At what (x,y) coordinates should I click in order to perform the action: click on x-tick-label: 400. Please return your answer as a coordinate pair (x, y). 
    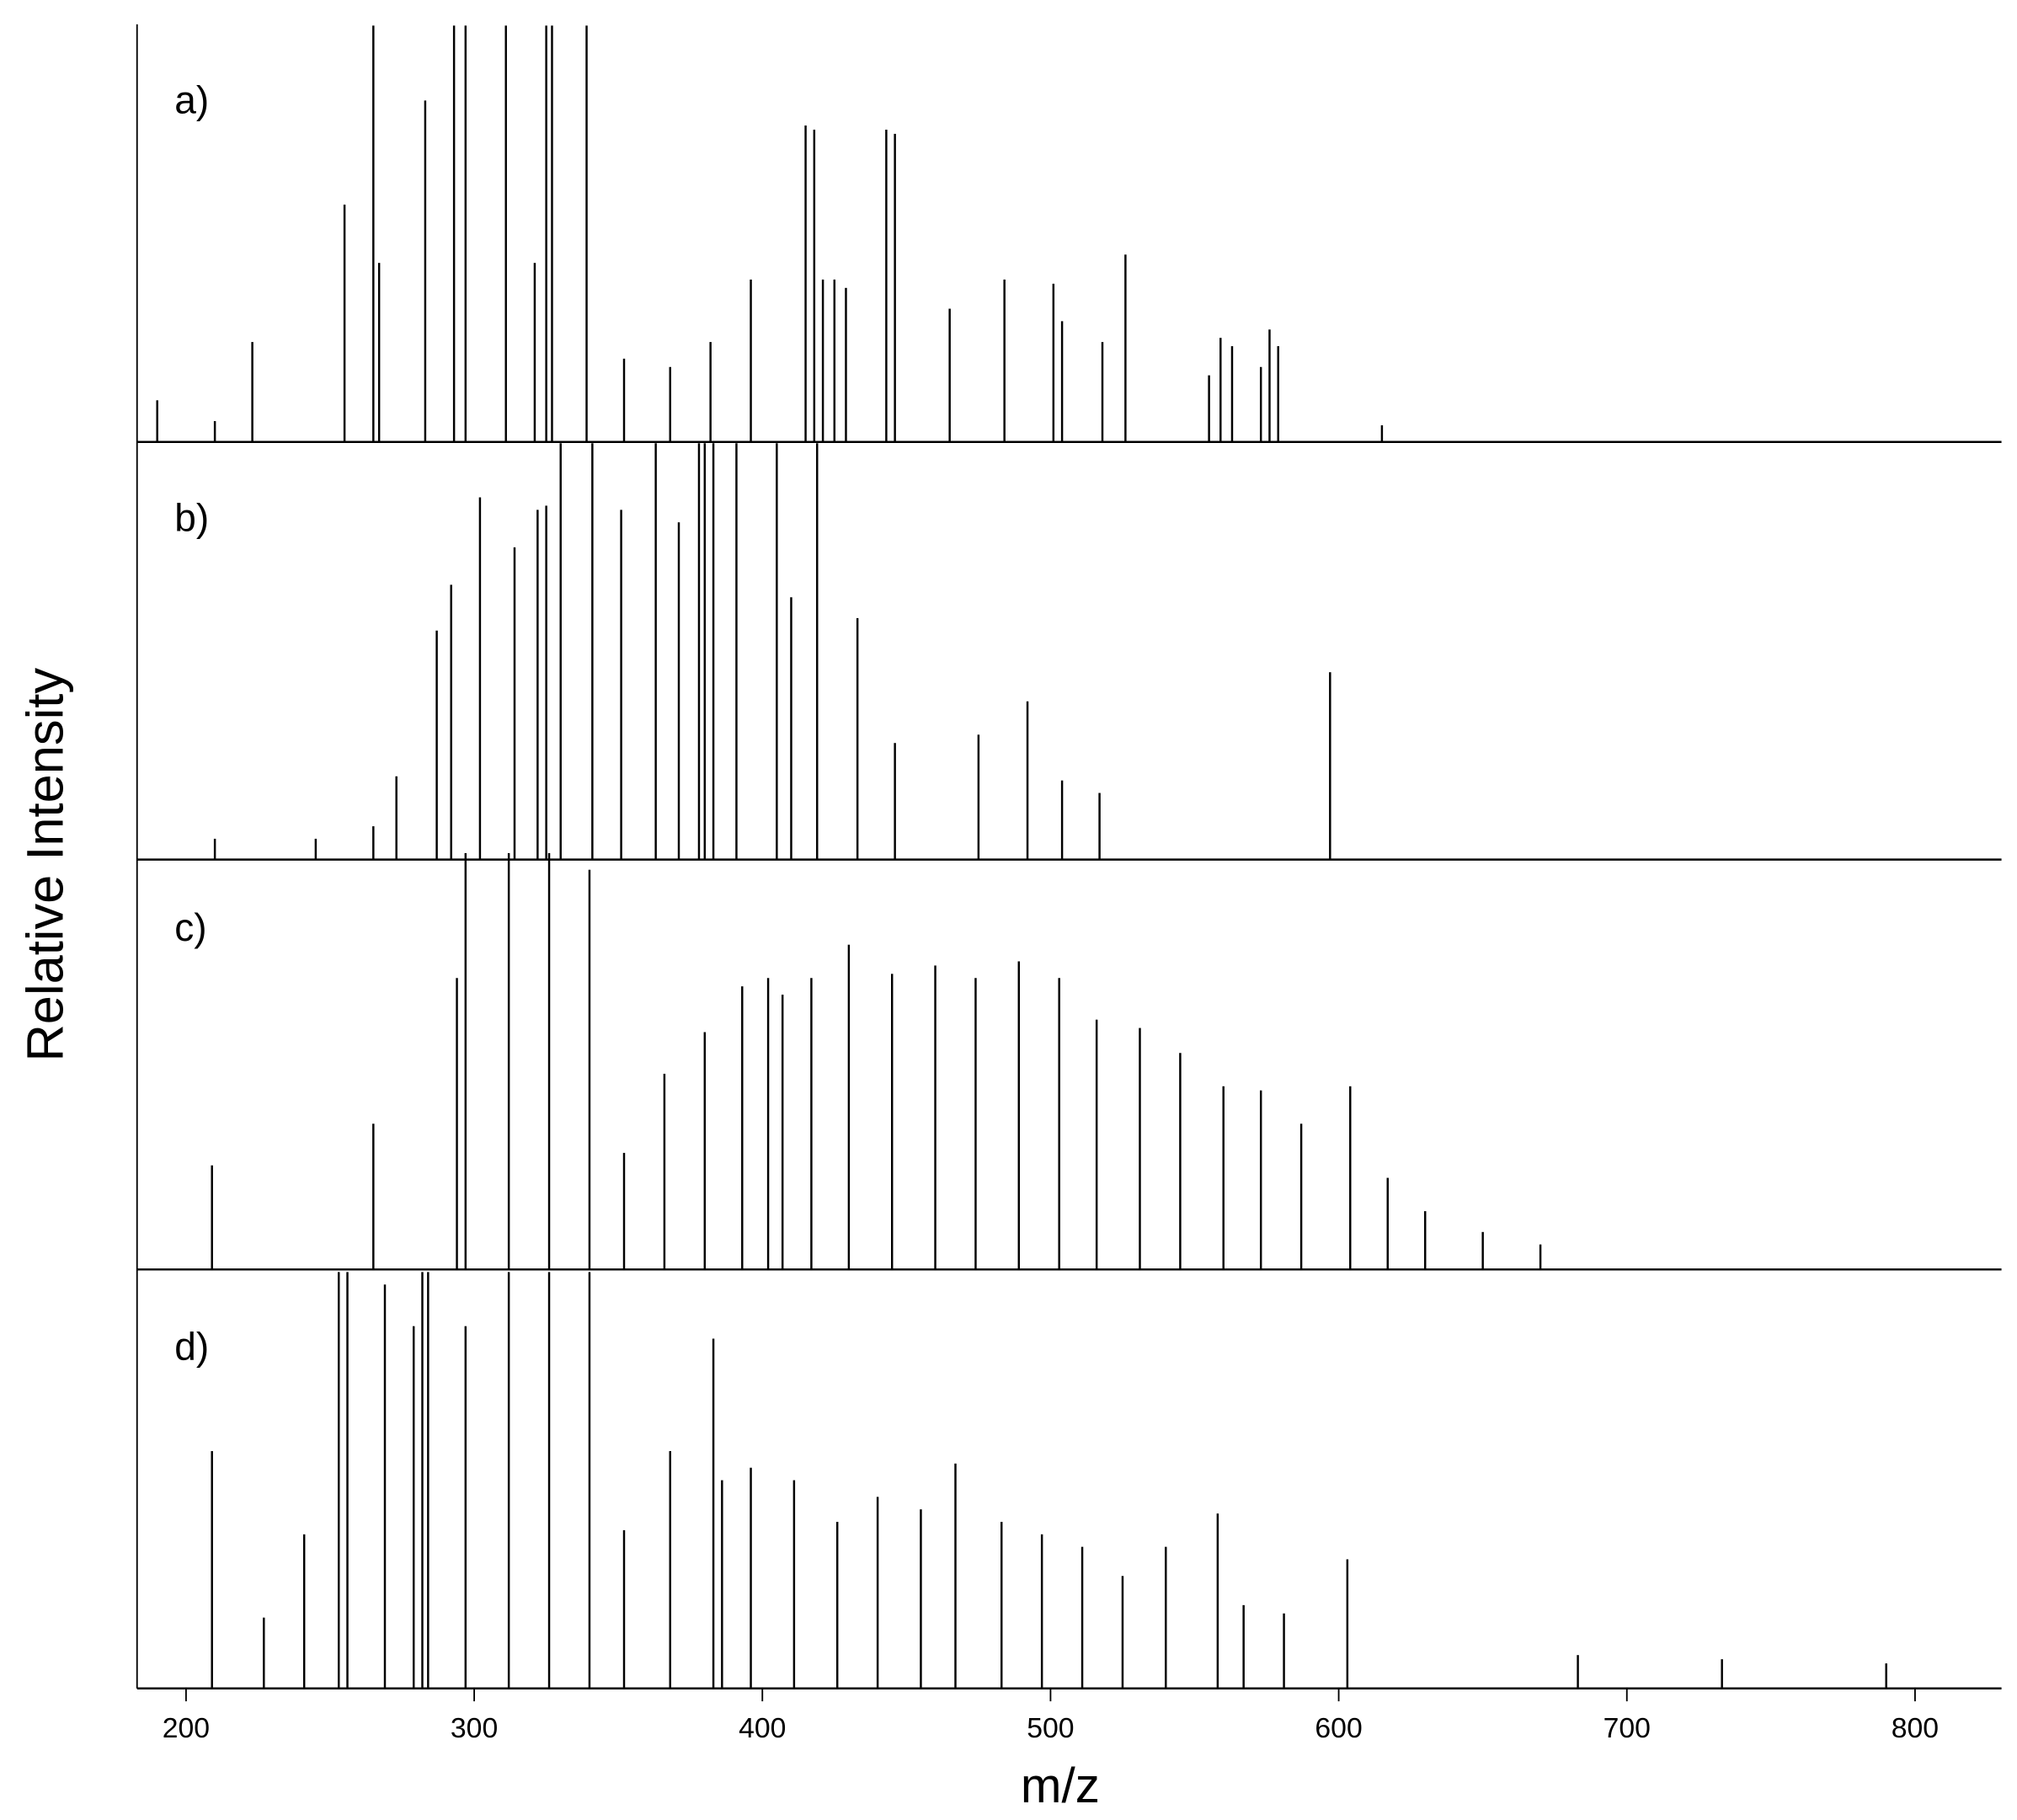
    Looking at the image, I should click on (762, 1728).